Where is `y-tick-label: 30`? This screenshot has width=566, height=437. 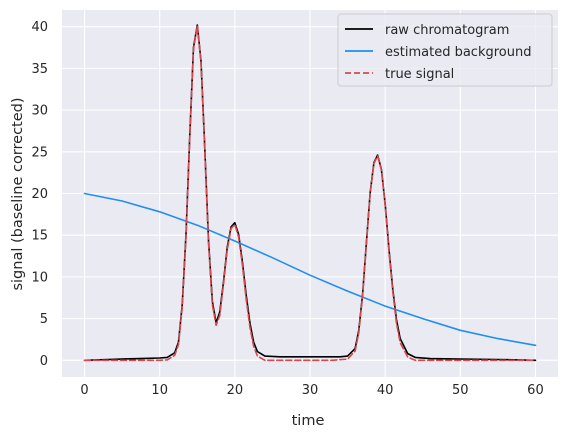 y-tick-label: 30 is located at coordinates (39, 111).